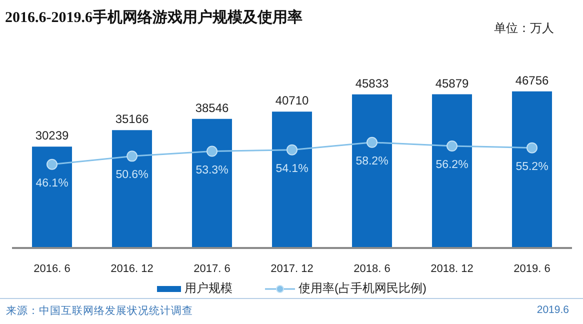  What do you see at coordinates (52, 183) in the screenshot?
I see `data-label: 46.1%` at bounding box center [52, 183].